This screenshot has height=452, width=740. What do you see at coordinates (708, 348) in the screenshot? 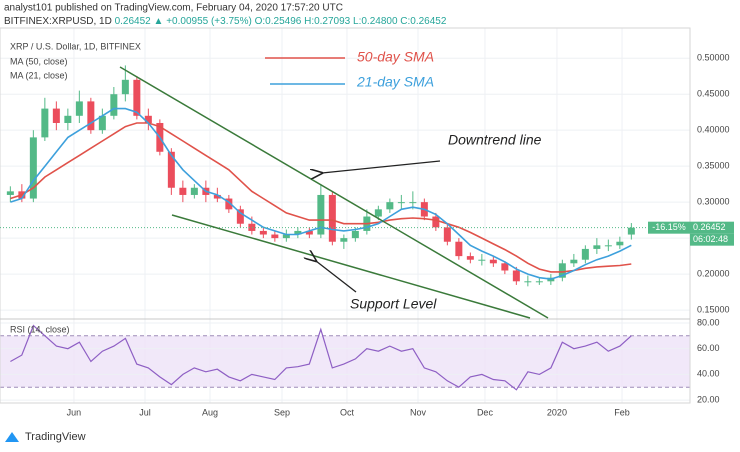
I see `y-tick-label: 60.00` at bounding box center [708, 348].